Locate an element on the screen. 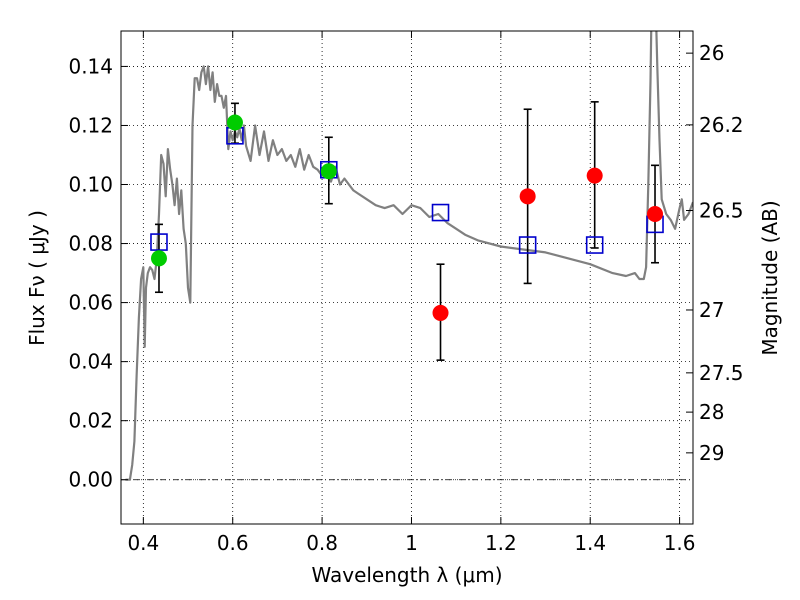  x-tick-labels: 0.4 0.6 0.8 1 1.2 1.4 1.6 is located at coordinates (411, 543).